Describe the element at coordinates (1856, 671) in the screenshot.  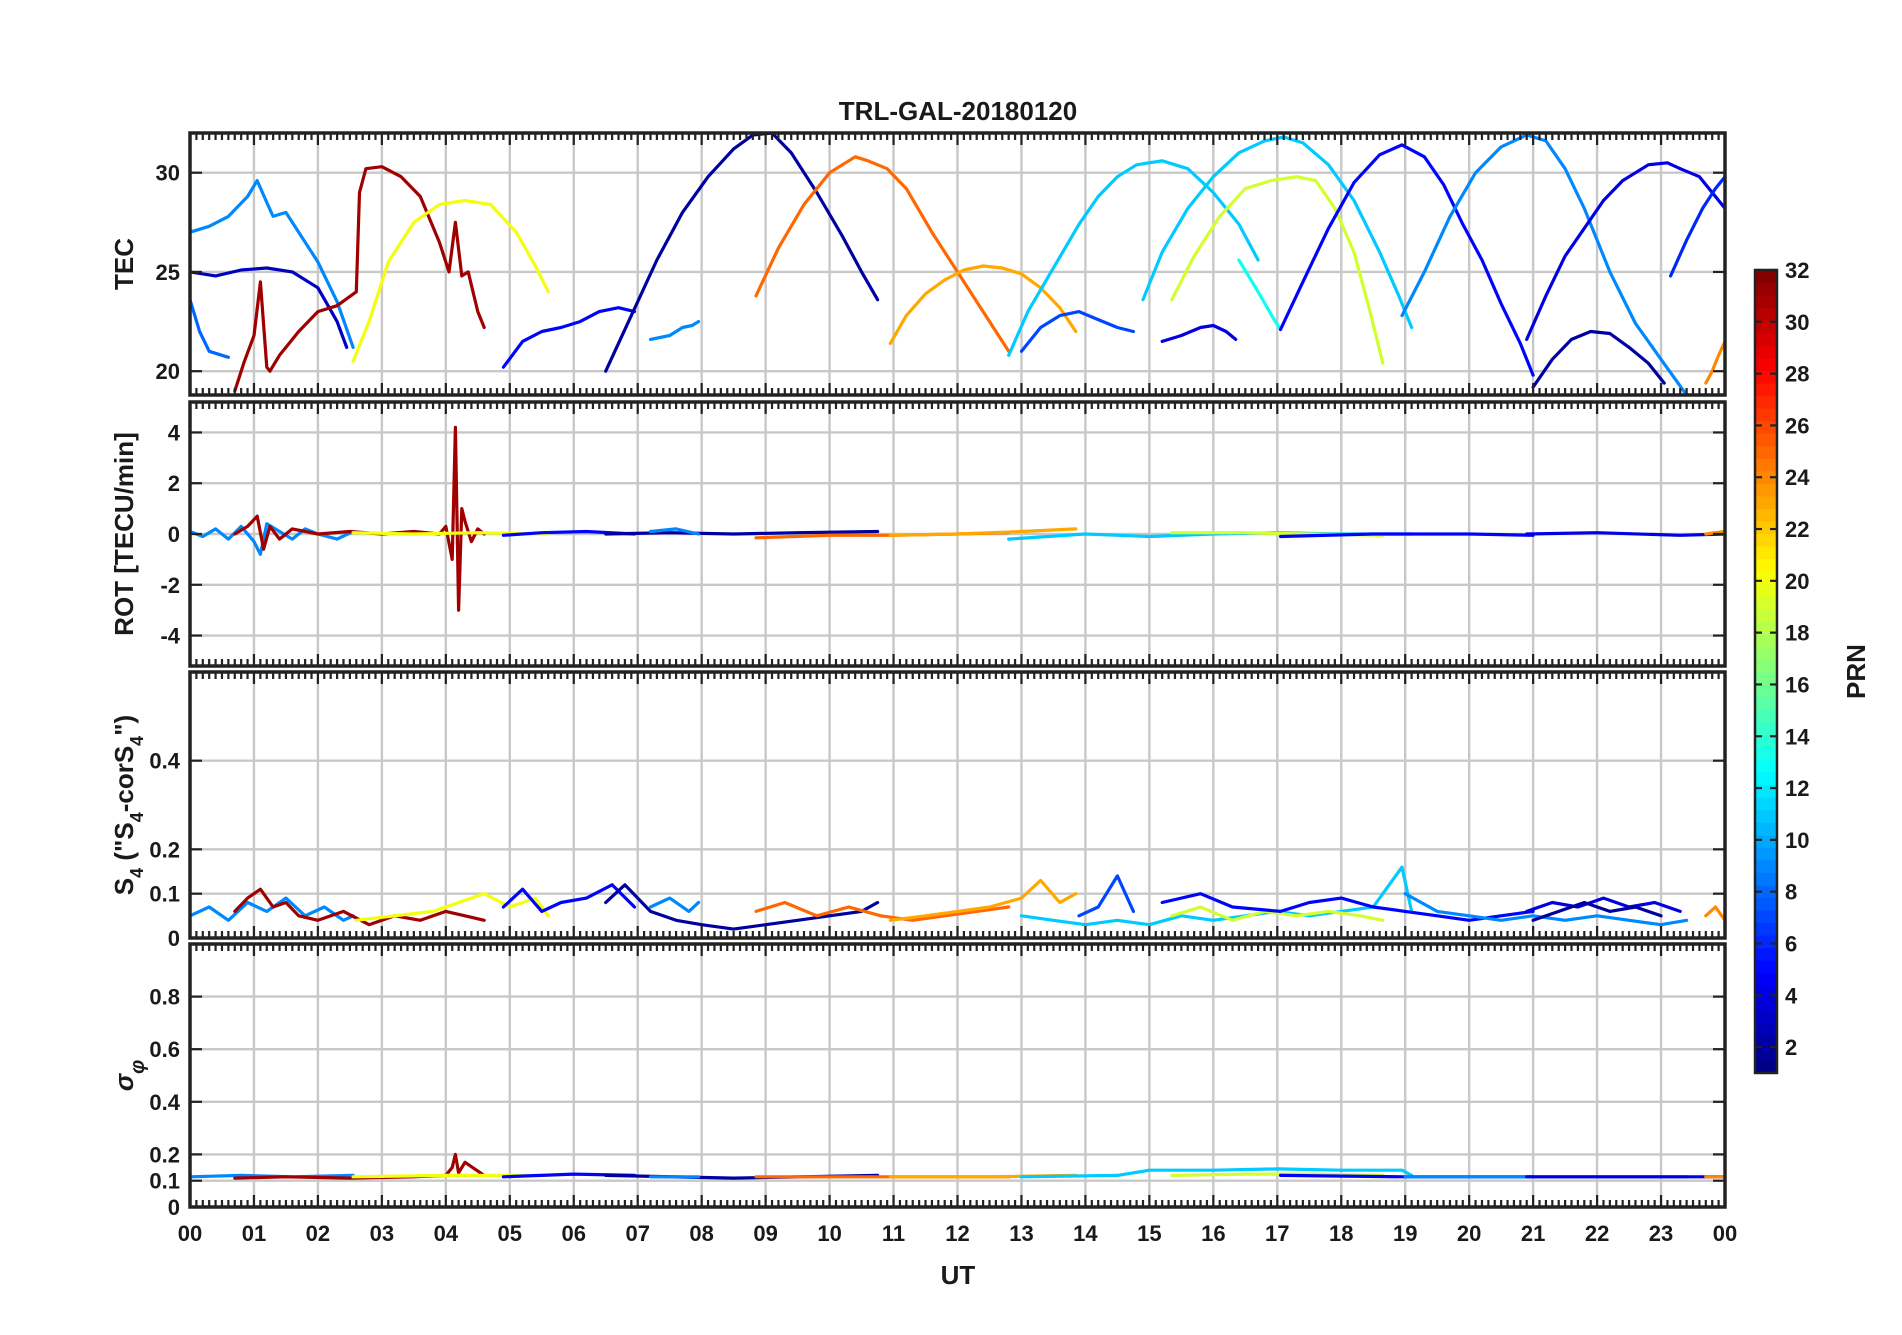
I see `colorbar-label: PRN` at that location.